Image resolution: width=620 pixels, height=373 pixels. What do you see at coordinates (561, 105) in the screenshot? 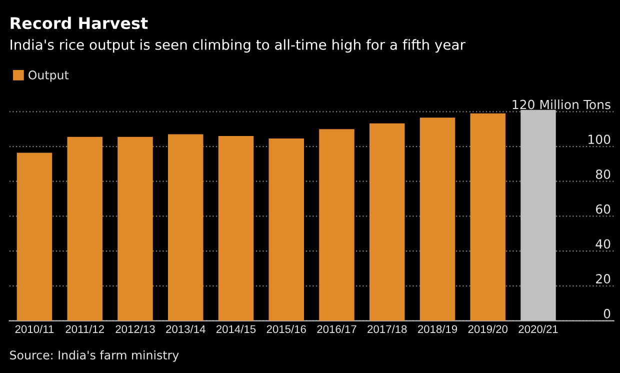
I see `y-tick-label: 120 Million Tons` at bounding box center [561, 105].